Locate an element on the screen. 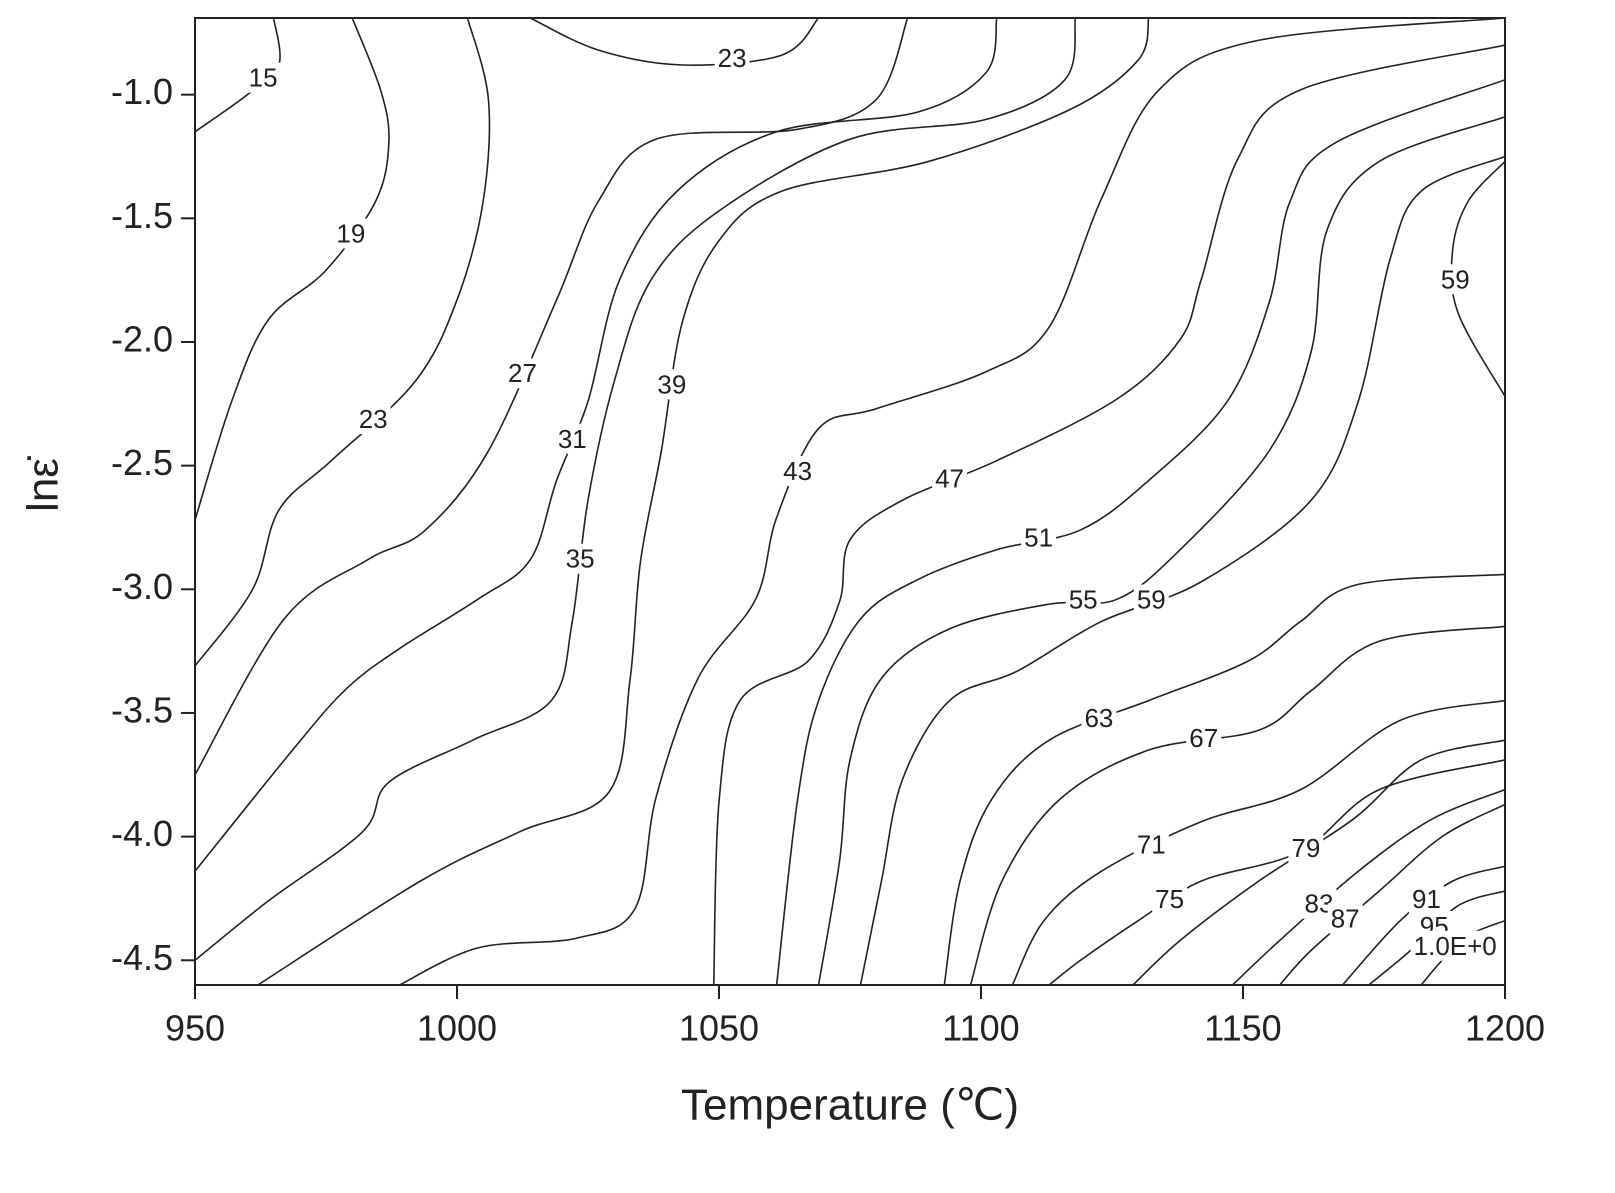 This screenshot has height=1193, width=1615. x-tick-label: 1200 is located at coordinates (1505, 1028).